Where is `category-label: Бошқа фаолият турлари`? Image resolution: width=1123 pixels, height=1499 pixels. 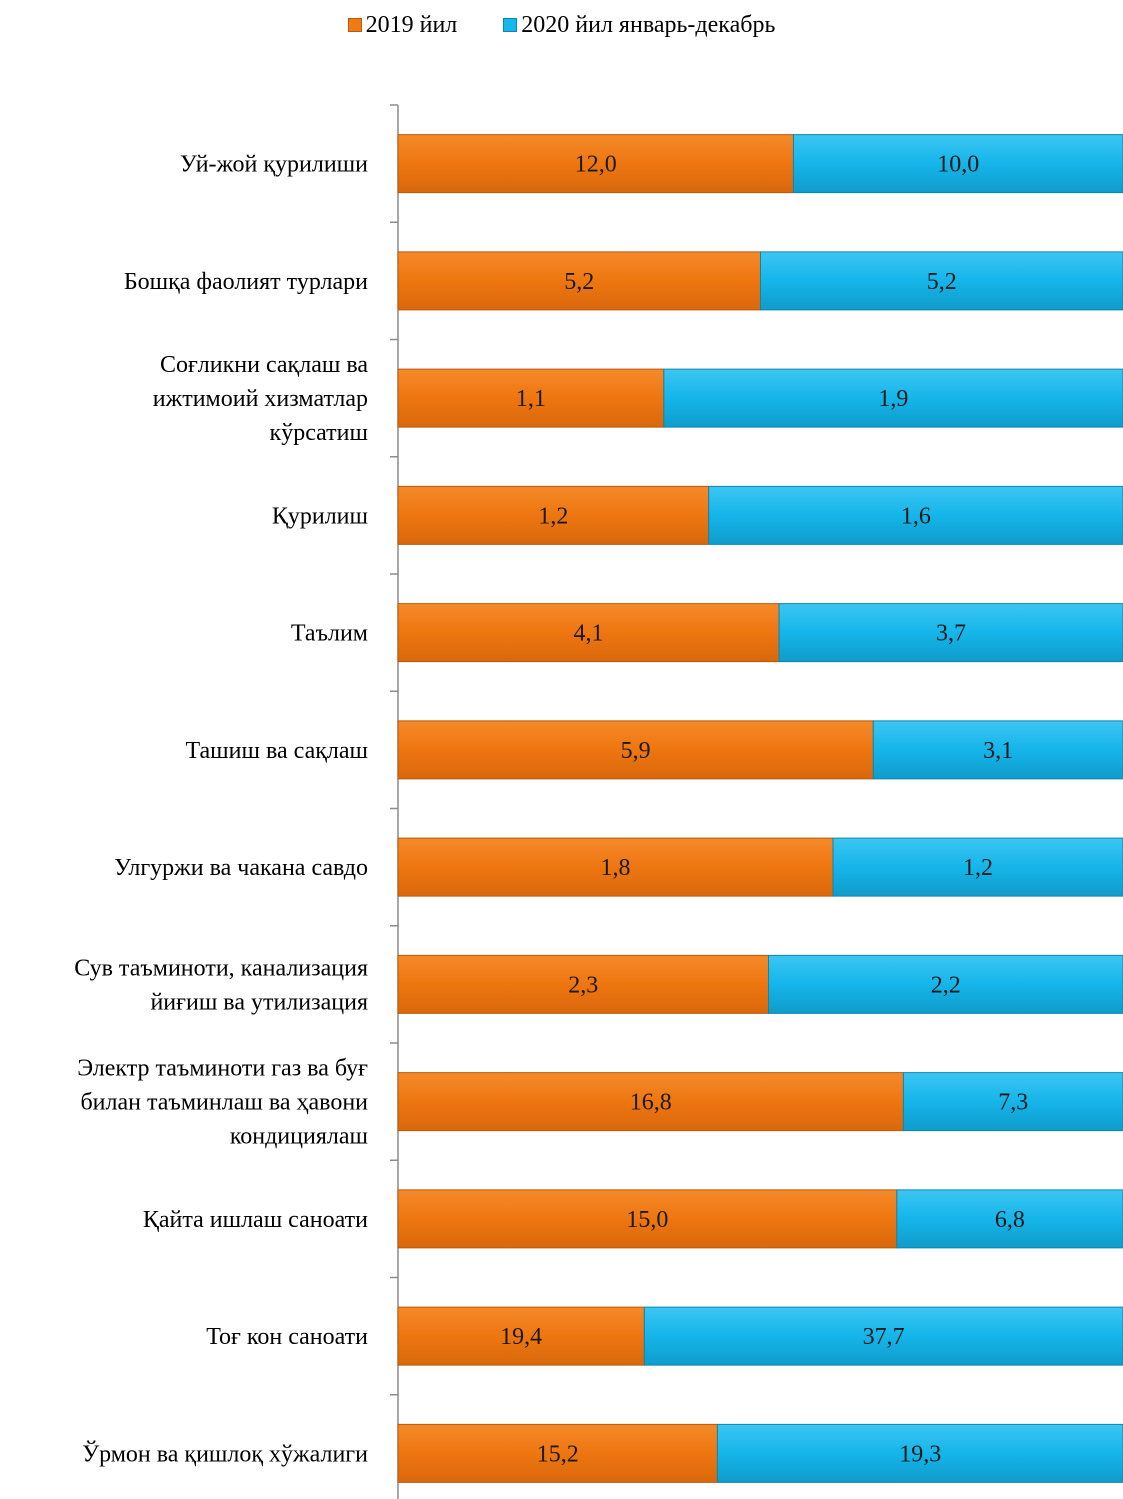 category-label: Бошқа фаолият турлари is located at coordinates (246, 282).